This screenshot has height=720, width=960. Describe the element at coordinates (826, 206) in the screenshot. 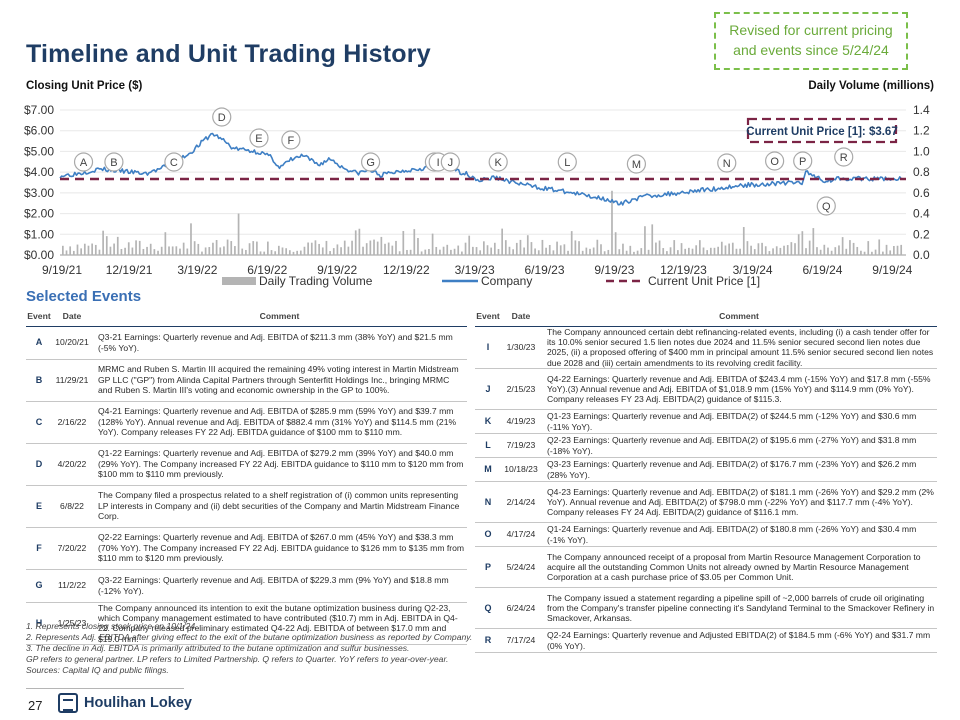

I see `event-marker-q: Q` at that location.